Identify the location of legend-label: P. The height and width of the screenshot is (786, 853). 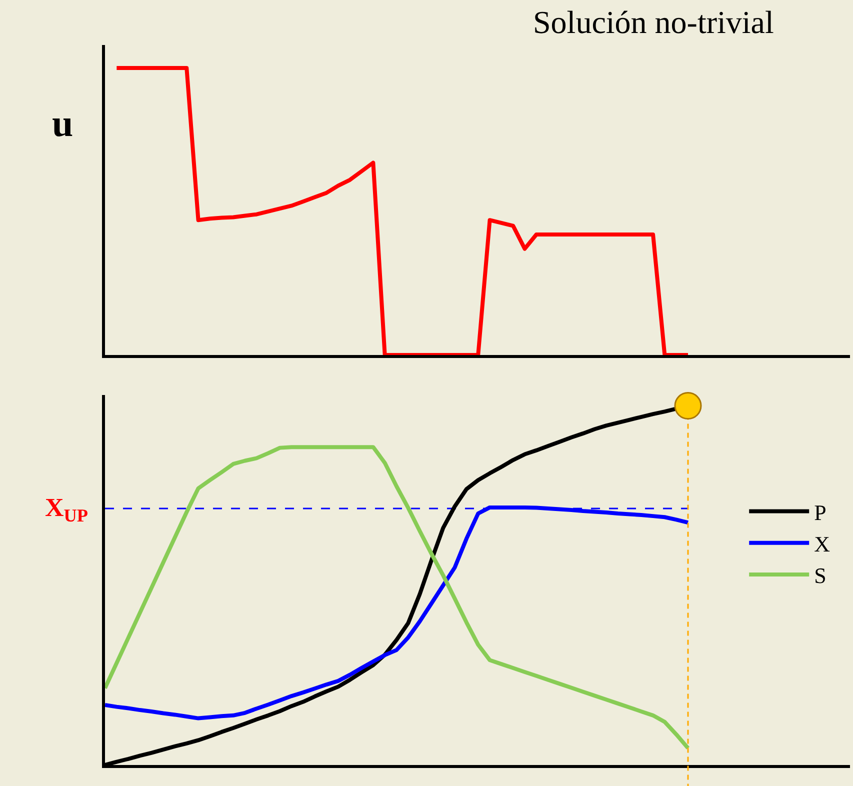
(820, 512).